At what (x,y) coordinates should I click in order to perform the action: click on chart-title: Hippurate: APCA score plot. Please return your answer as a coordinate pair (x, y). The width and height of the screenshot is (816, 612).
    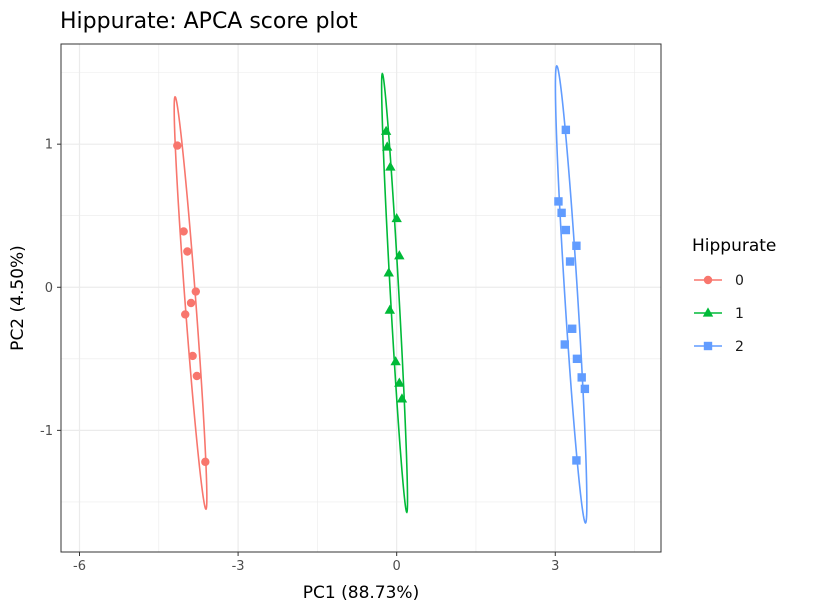
    Looking at the image, I should click on (209, 21).